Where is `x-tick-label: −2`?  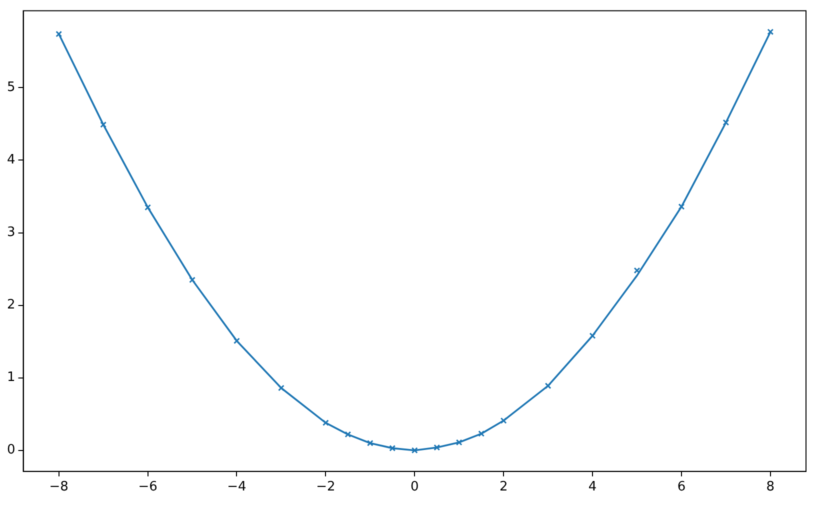 x-tick-label: −2 is located at coordinates (326, 487).